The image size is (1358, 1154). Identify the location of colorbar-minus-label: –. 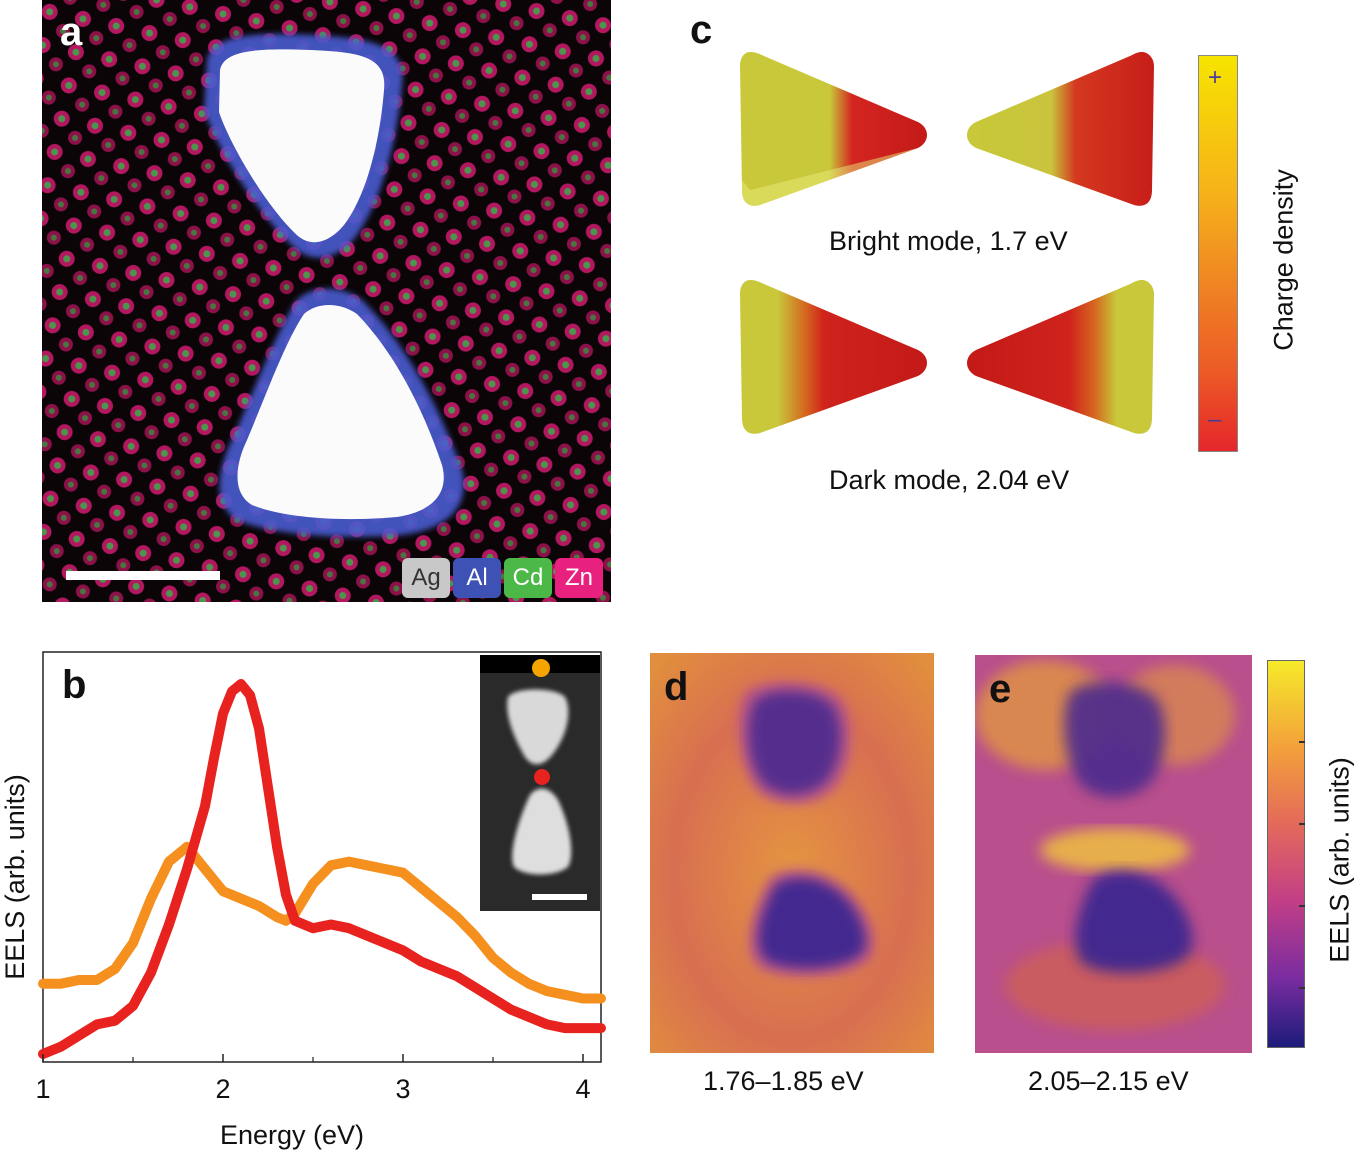
(1215, 419).